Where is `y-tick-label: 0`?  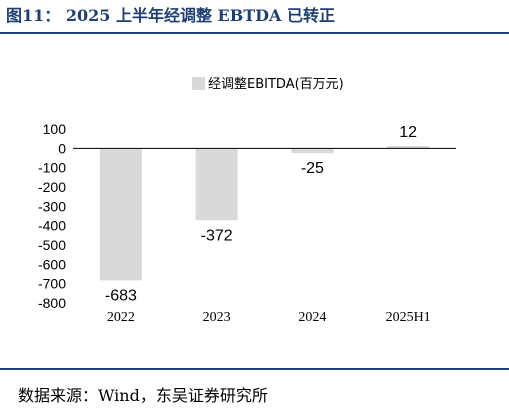 y-tick-label: 0 is located at coordinates (62, 148).